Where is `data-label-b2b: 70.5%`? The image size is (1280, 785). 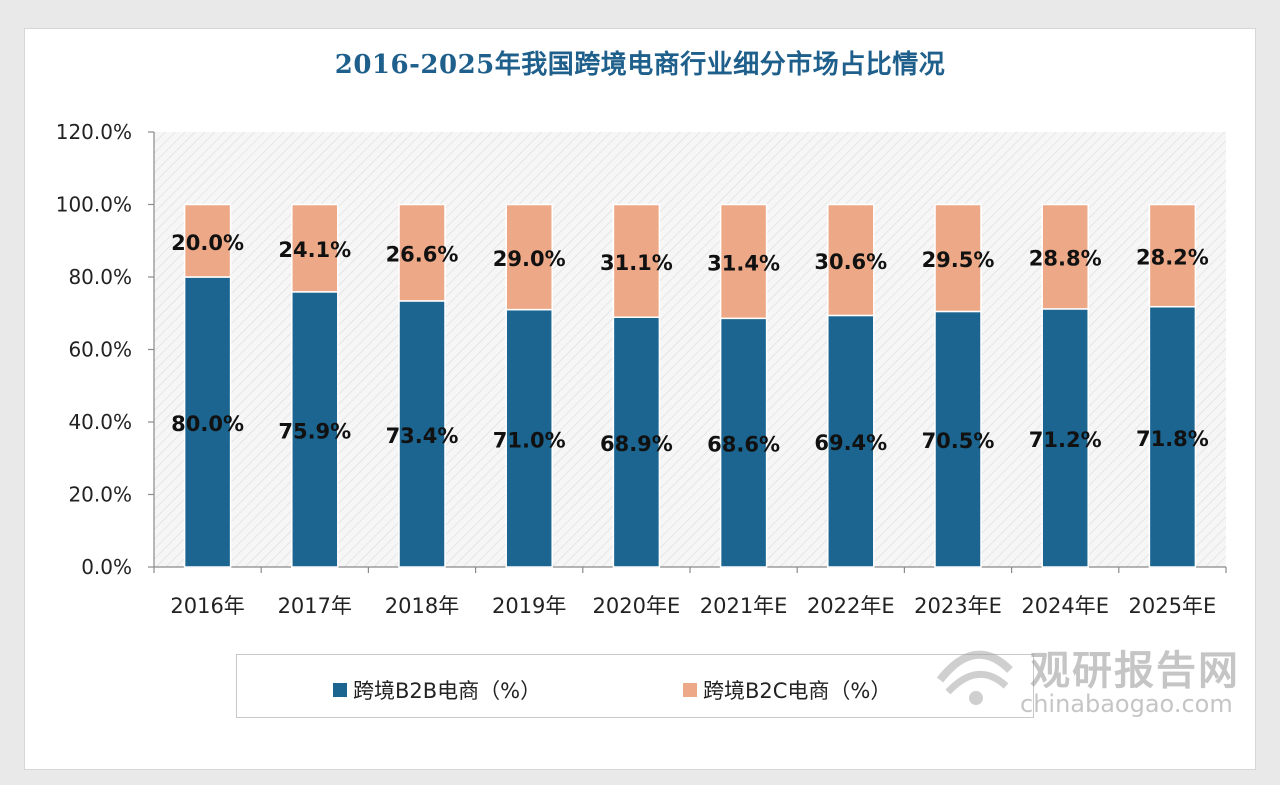 data-label-b2b: 70.5% is located at coordinates (958, 441).